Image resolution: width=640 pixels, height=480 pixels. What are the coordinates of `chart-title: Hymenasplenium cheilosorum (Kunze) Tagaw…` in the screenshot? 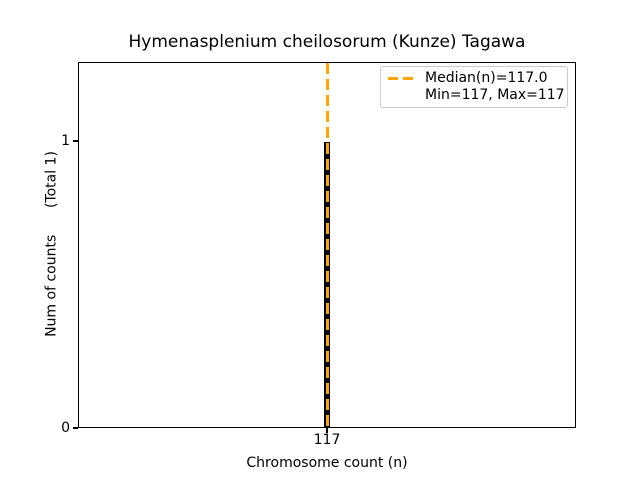 It's located at (327, 42).